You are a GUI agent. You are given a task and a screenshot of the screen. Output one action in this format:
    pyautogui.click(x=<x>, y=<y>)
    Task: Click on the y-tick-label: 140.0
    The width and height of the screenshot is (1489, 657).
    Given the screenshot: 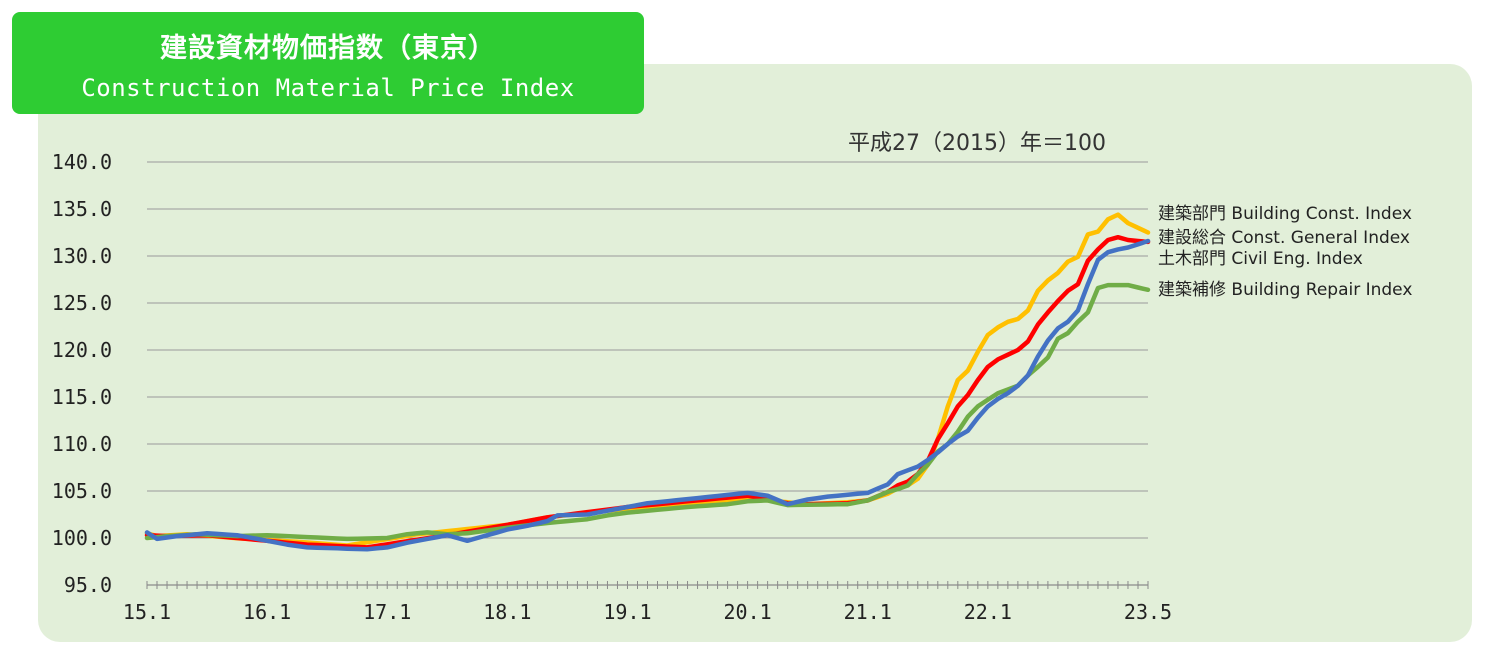 What is the action you would take?
    pyautogui.click(x=82, y=162)
    